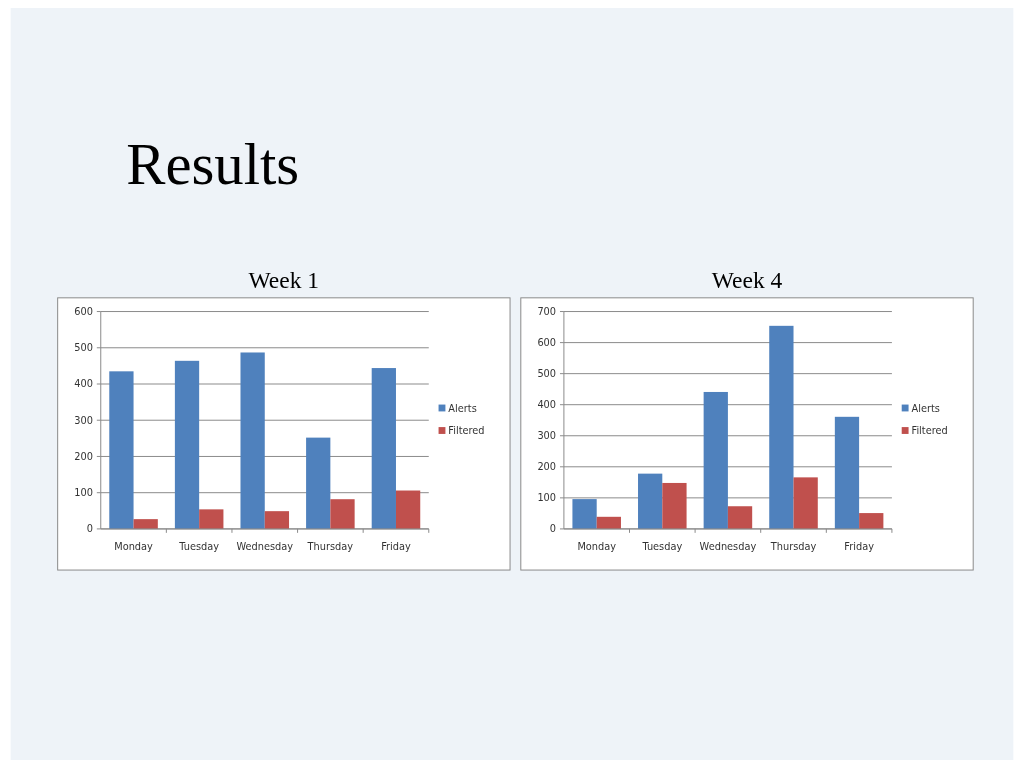 The width and height of the screenshot is (1024, 768). I want to click on chart-title: Week 4, so click(747, 280).